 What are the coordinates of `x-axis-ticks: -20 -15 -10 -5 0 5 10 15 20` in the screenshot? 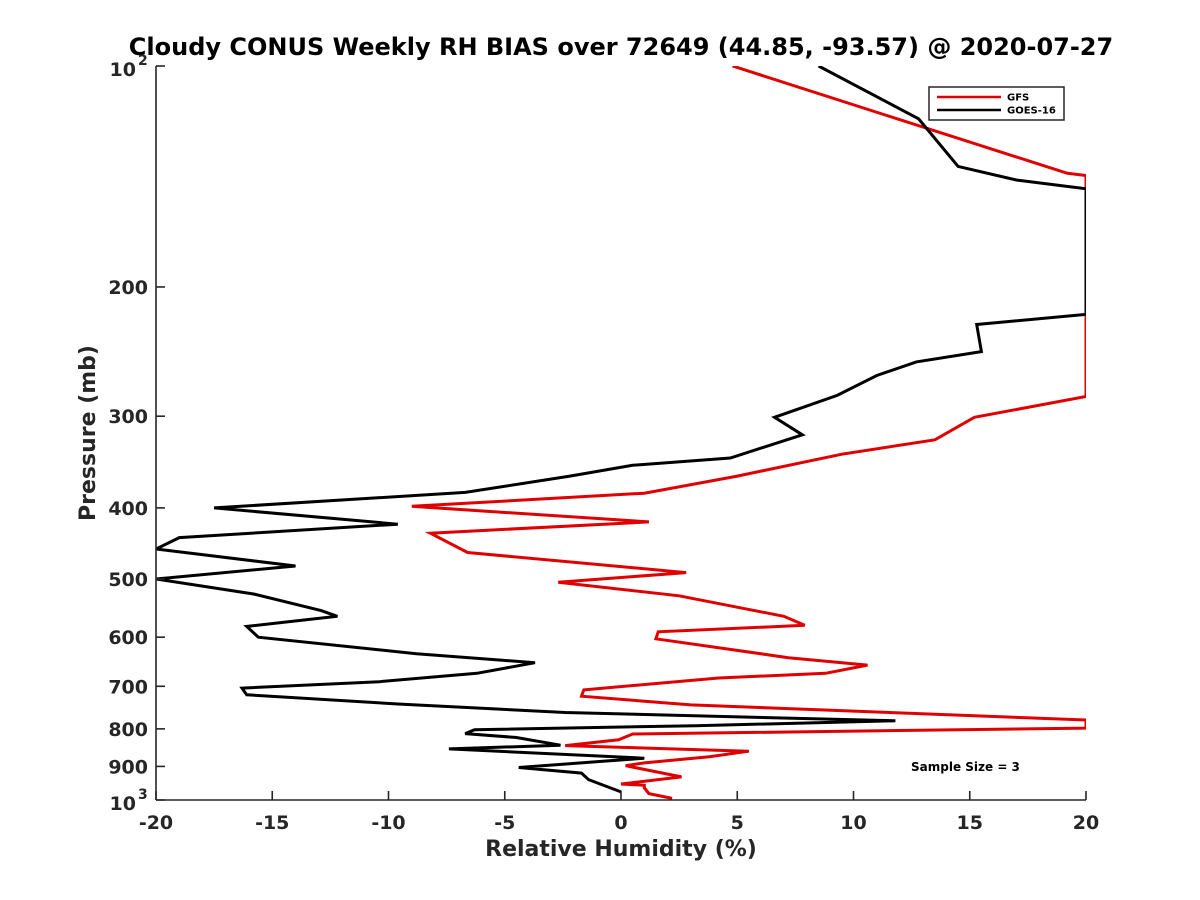 It's located at (619, 812).